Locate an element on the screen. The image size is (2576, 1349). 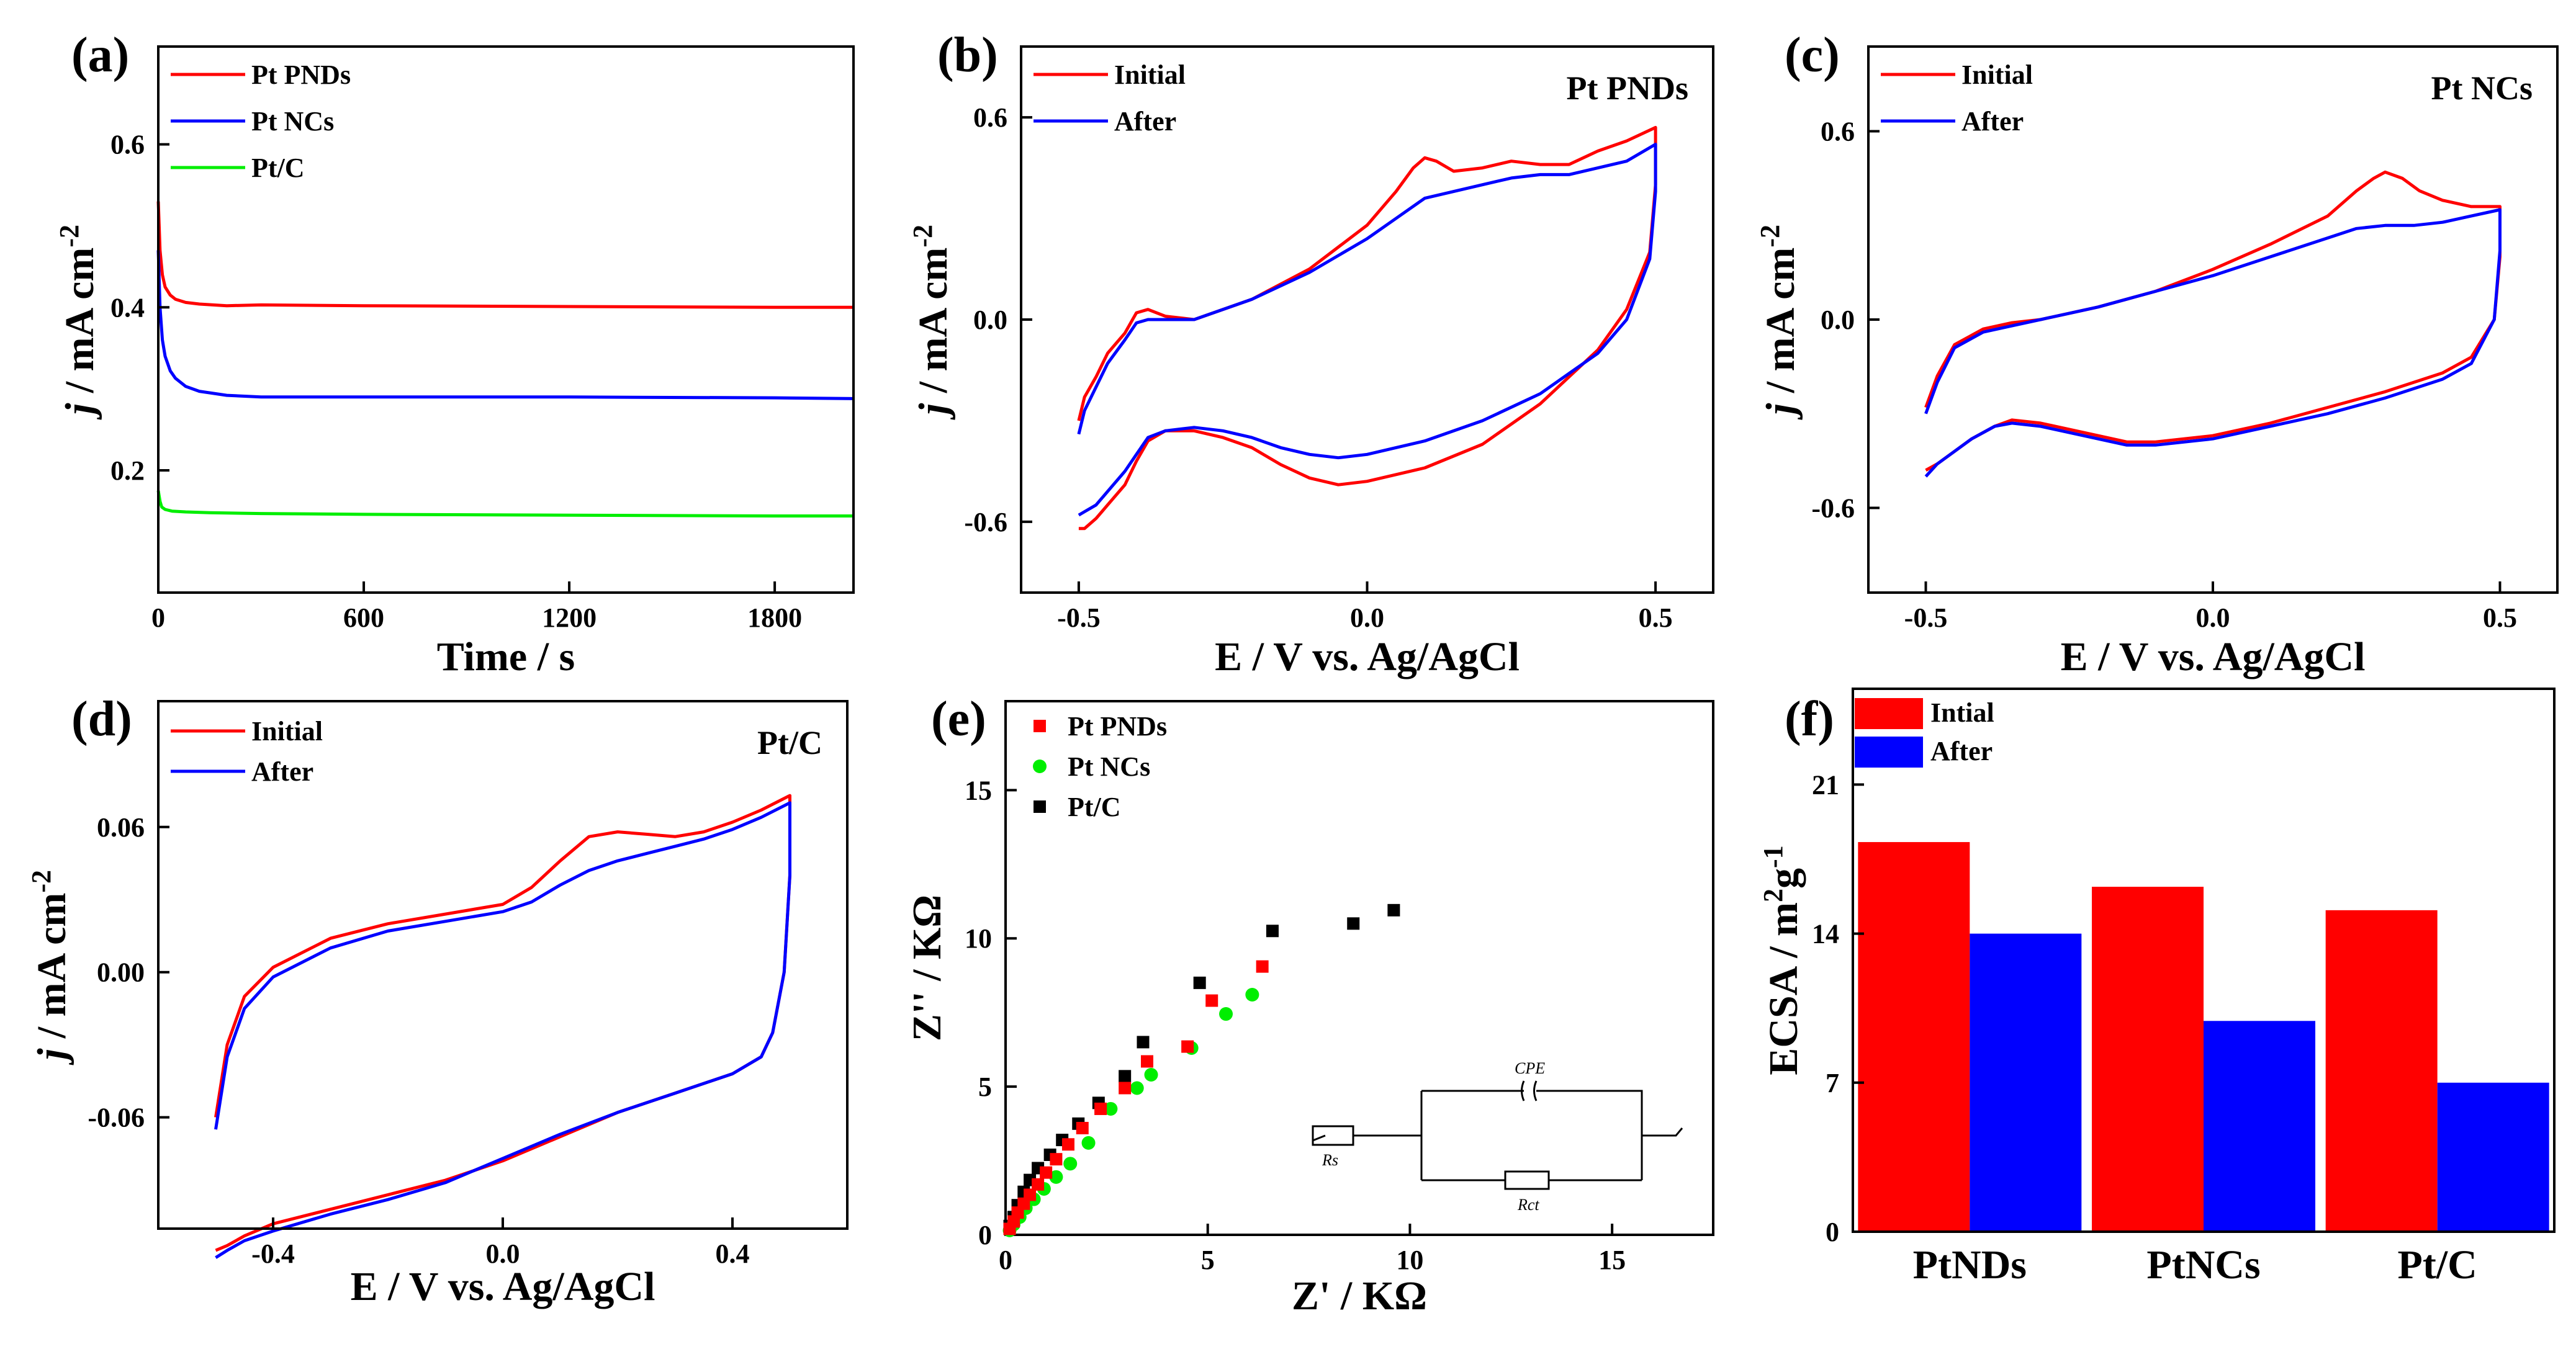
panel-title: Pt/C is located at coordinates (789, 742).